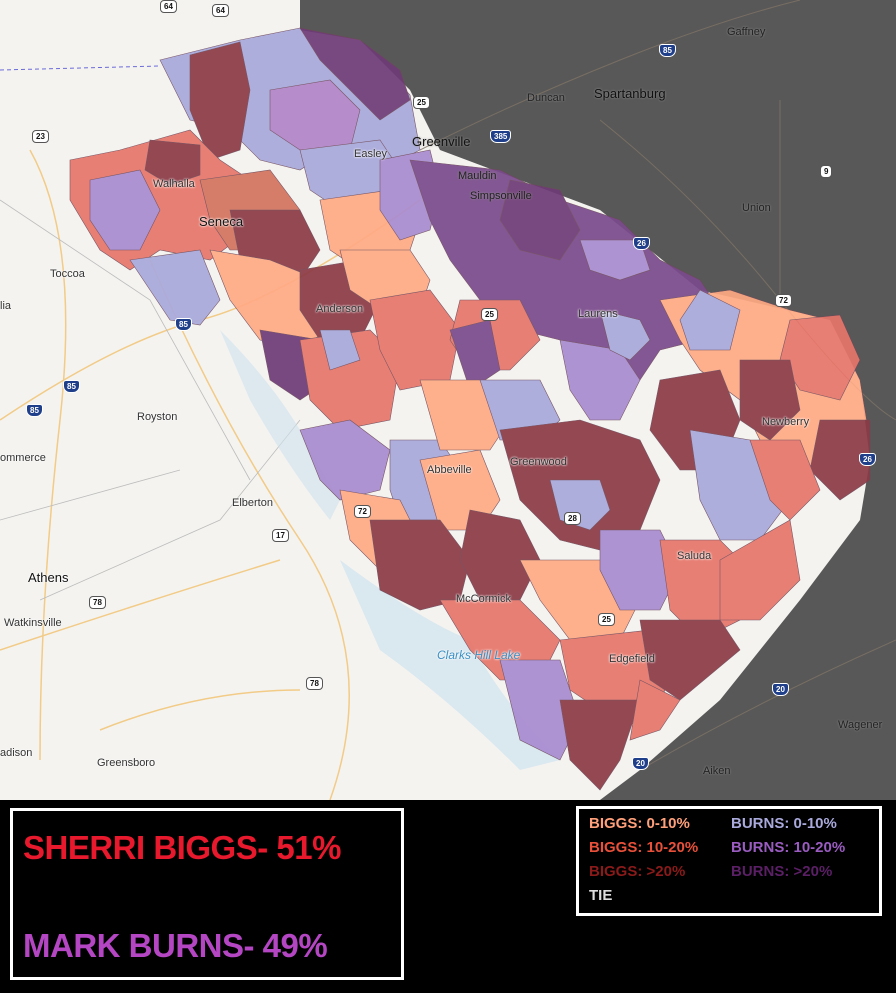 The height and width of the screenshot is (993, 896). Describe the element at coordinates (632, 659) in the screenshot. I see `place-label: Edgefield` at that location.